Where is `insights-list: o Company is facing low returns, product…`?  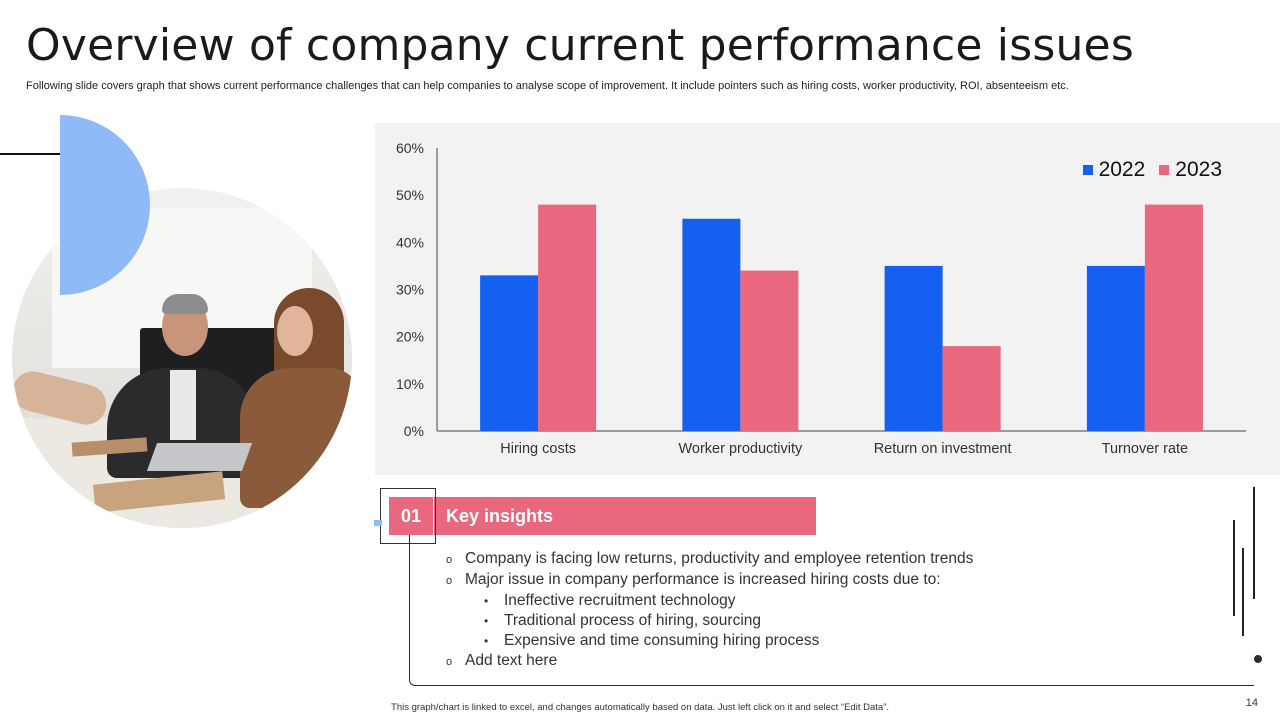
insights-list: o Company is facing low returns, product… is located at coordinates (709, 610).